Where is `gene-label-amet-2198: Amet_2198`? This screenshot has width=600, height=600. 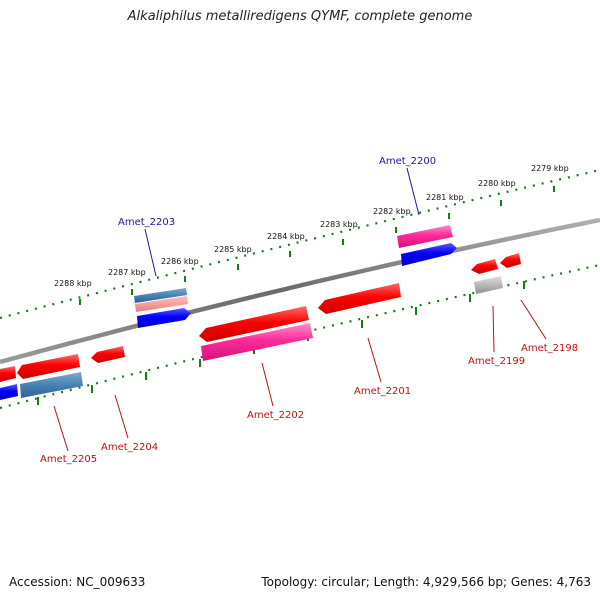
gene-label-amet-2198: Amet_2198 is located at coordinates (549, 348).